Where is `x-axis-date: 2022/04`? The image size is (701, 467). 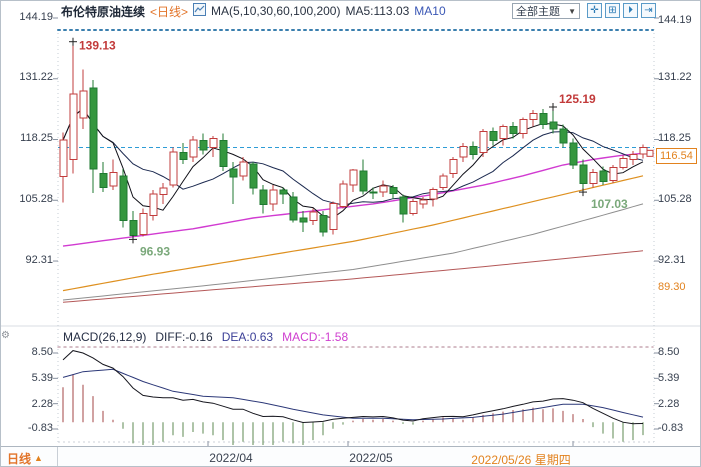
x-axis-date: 2022/04 is located at coordinates (231, 458).